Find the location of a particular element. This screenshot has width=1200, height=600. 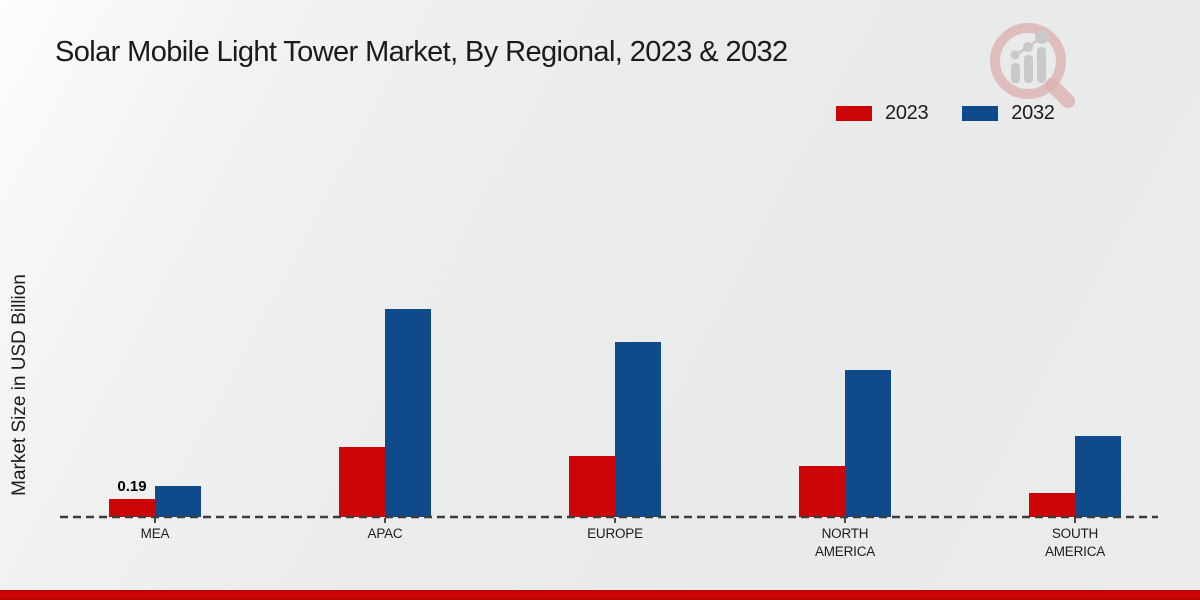

legend-swatch-2032 is located at coordinates (980, 113).